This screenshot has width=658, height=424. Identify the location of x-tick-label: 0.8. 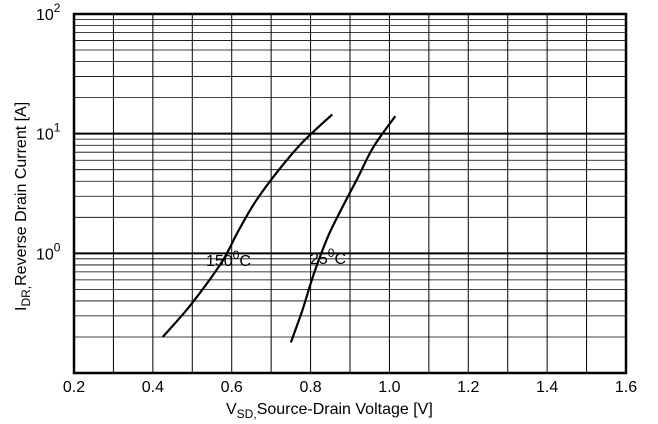
(310, 387).